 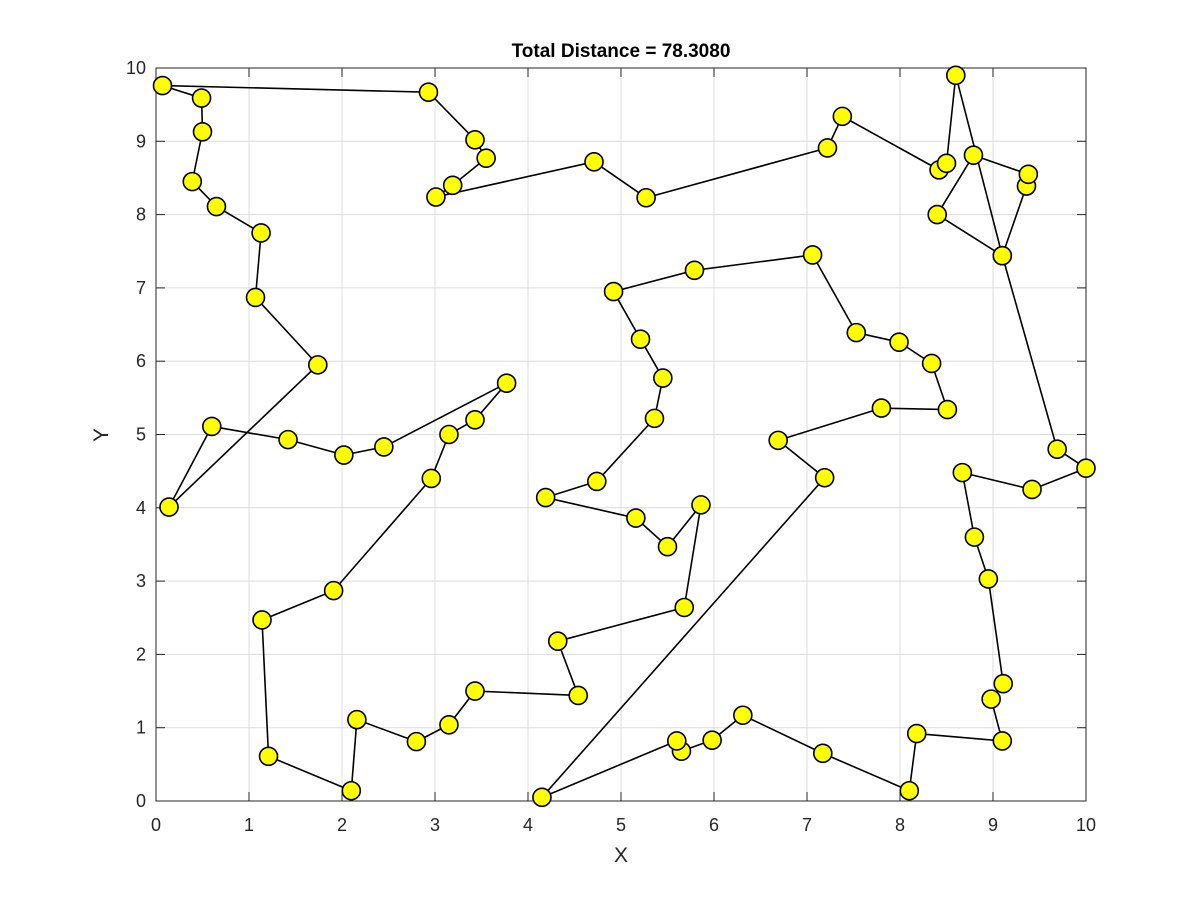 What do you see at coordinates (141, 654) in the screenshot?
I see `y-tick-label: 2` at bounding box center [141, 654].